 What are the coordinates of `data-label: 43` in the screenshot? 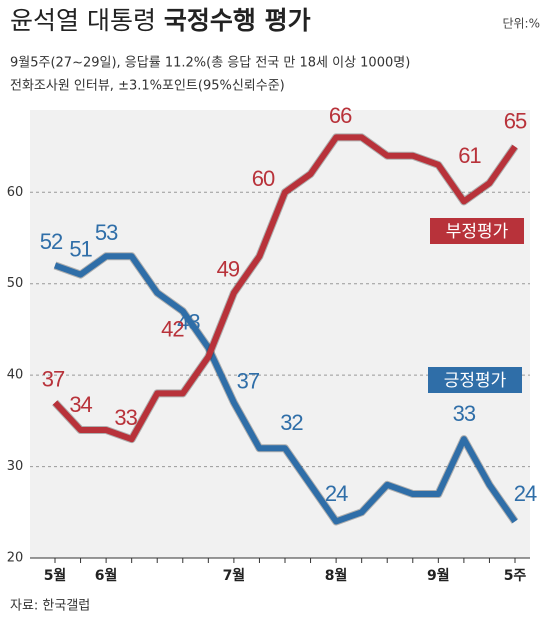 It's located at (188, 322).